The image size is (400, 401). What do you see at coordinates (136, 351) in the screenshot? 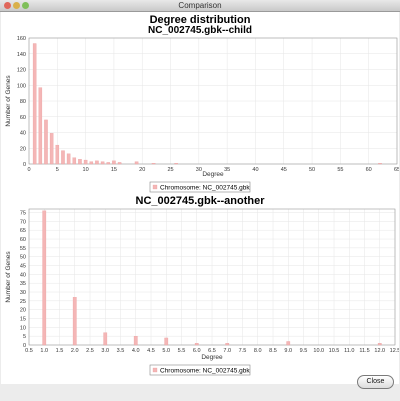
I see `x-tick-label: 4.0` at bounding box center [136, 351].